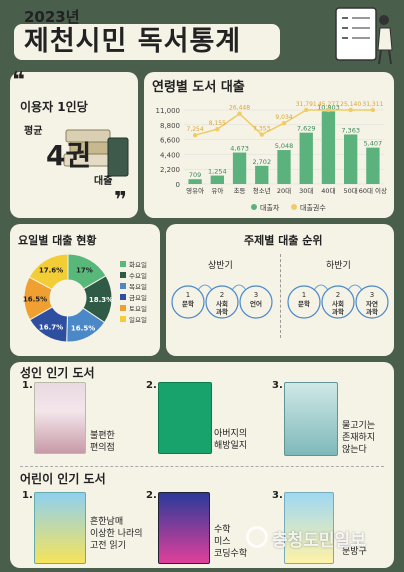 The height and width of the screenshot is (572, 404). I want to click on adult-book-1-title: 불편한 편의점, so click(102, 442).